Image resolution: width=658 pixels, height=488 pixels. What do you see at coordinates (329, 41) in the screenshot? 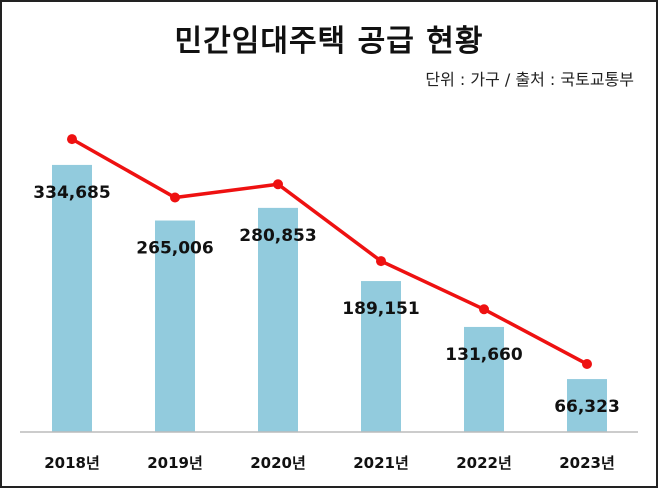
I see `chart-title: 민간임대주택 공급 현황` at bounding box center [329, 41].